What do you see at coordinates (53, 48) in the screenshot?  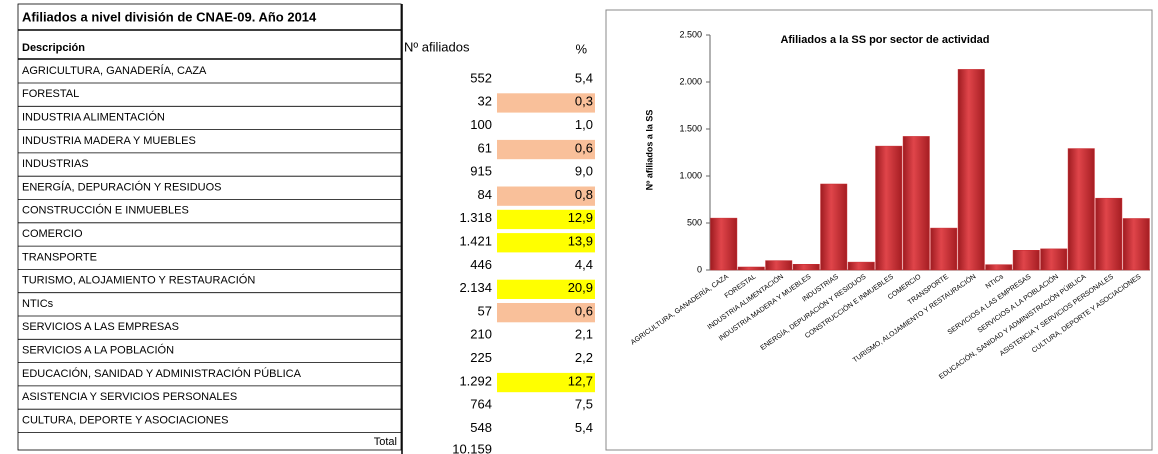 I see `header: Descripción` at bounding box center [53, 48].